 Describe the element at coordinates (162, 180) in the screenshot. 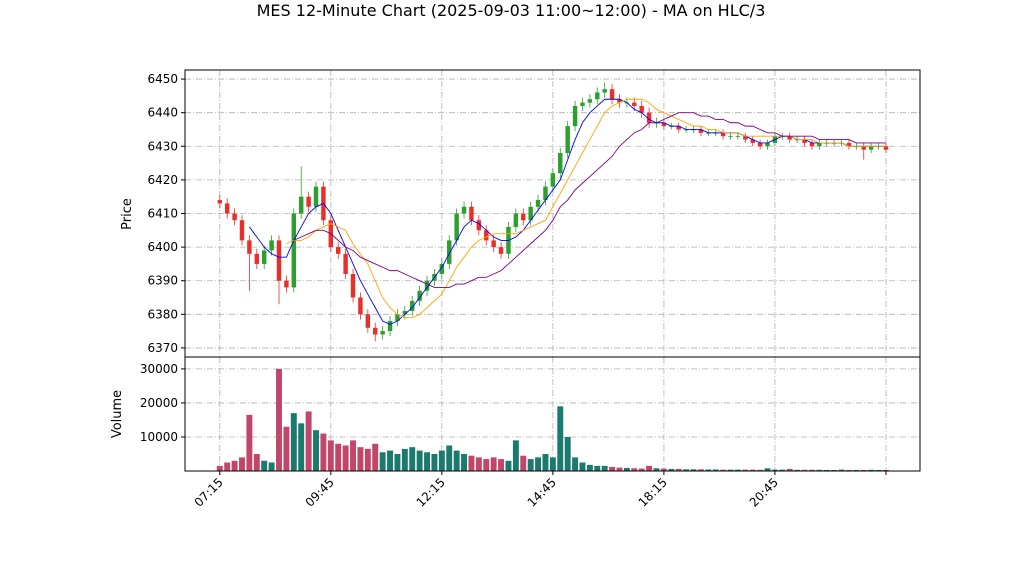

I see `y-tick-label: 6420` at that location.